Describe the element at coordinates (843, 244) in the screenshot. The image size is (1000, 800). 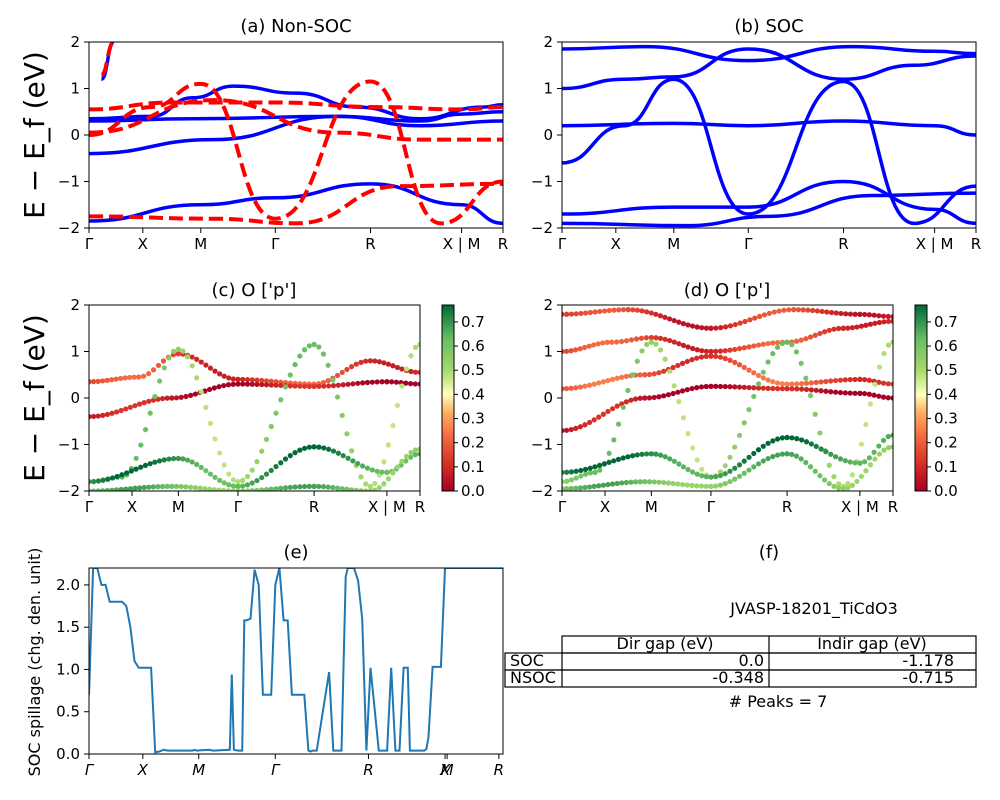
I see `panel-b-xtick: R` at that location.